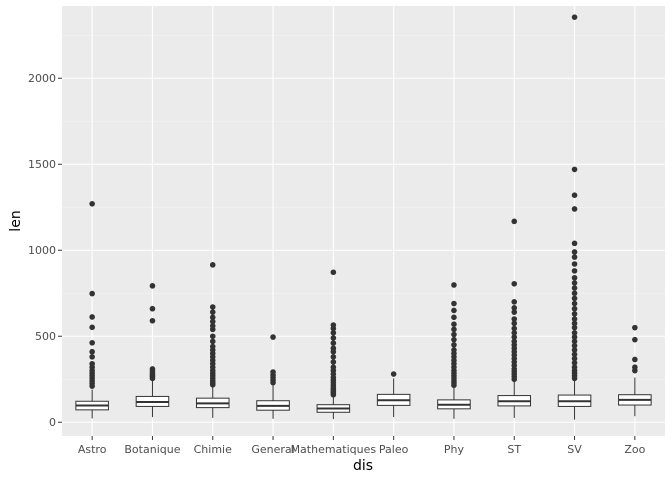 The width and height of the screenshot is (672, 480). Describe the element at coordinates (16, 220) in the screenshot. I see `y-axis-title: len` at that location.